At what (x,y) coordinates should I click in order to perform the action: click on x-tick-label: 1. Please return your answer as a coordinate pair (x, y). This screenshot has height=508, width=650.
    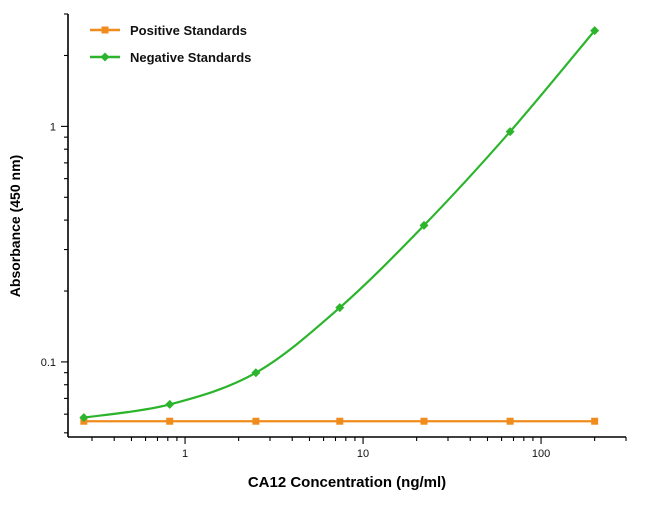
    Looking at the image, I should click on (185, 454).